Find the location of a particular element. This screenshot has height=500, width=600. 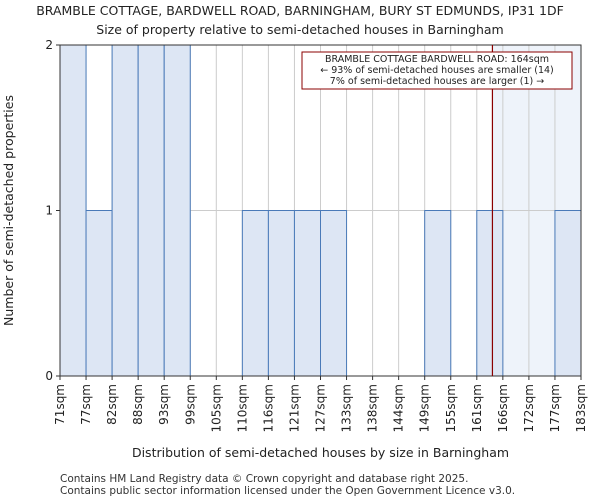

bar-71sqm is located at coordinates (73, 210).